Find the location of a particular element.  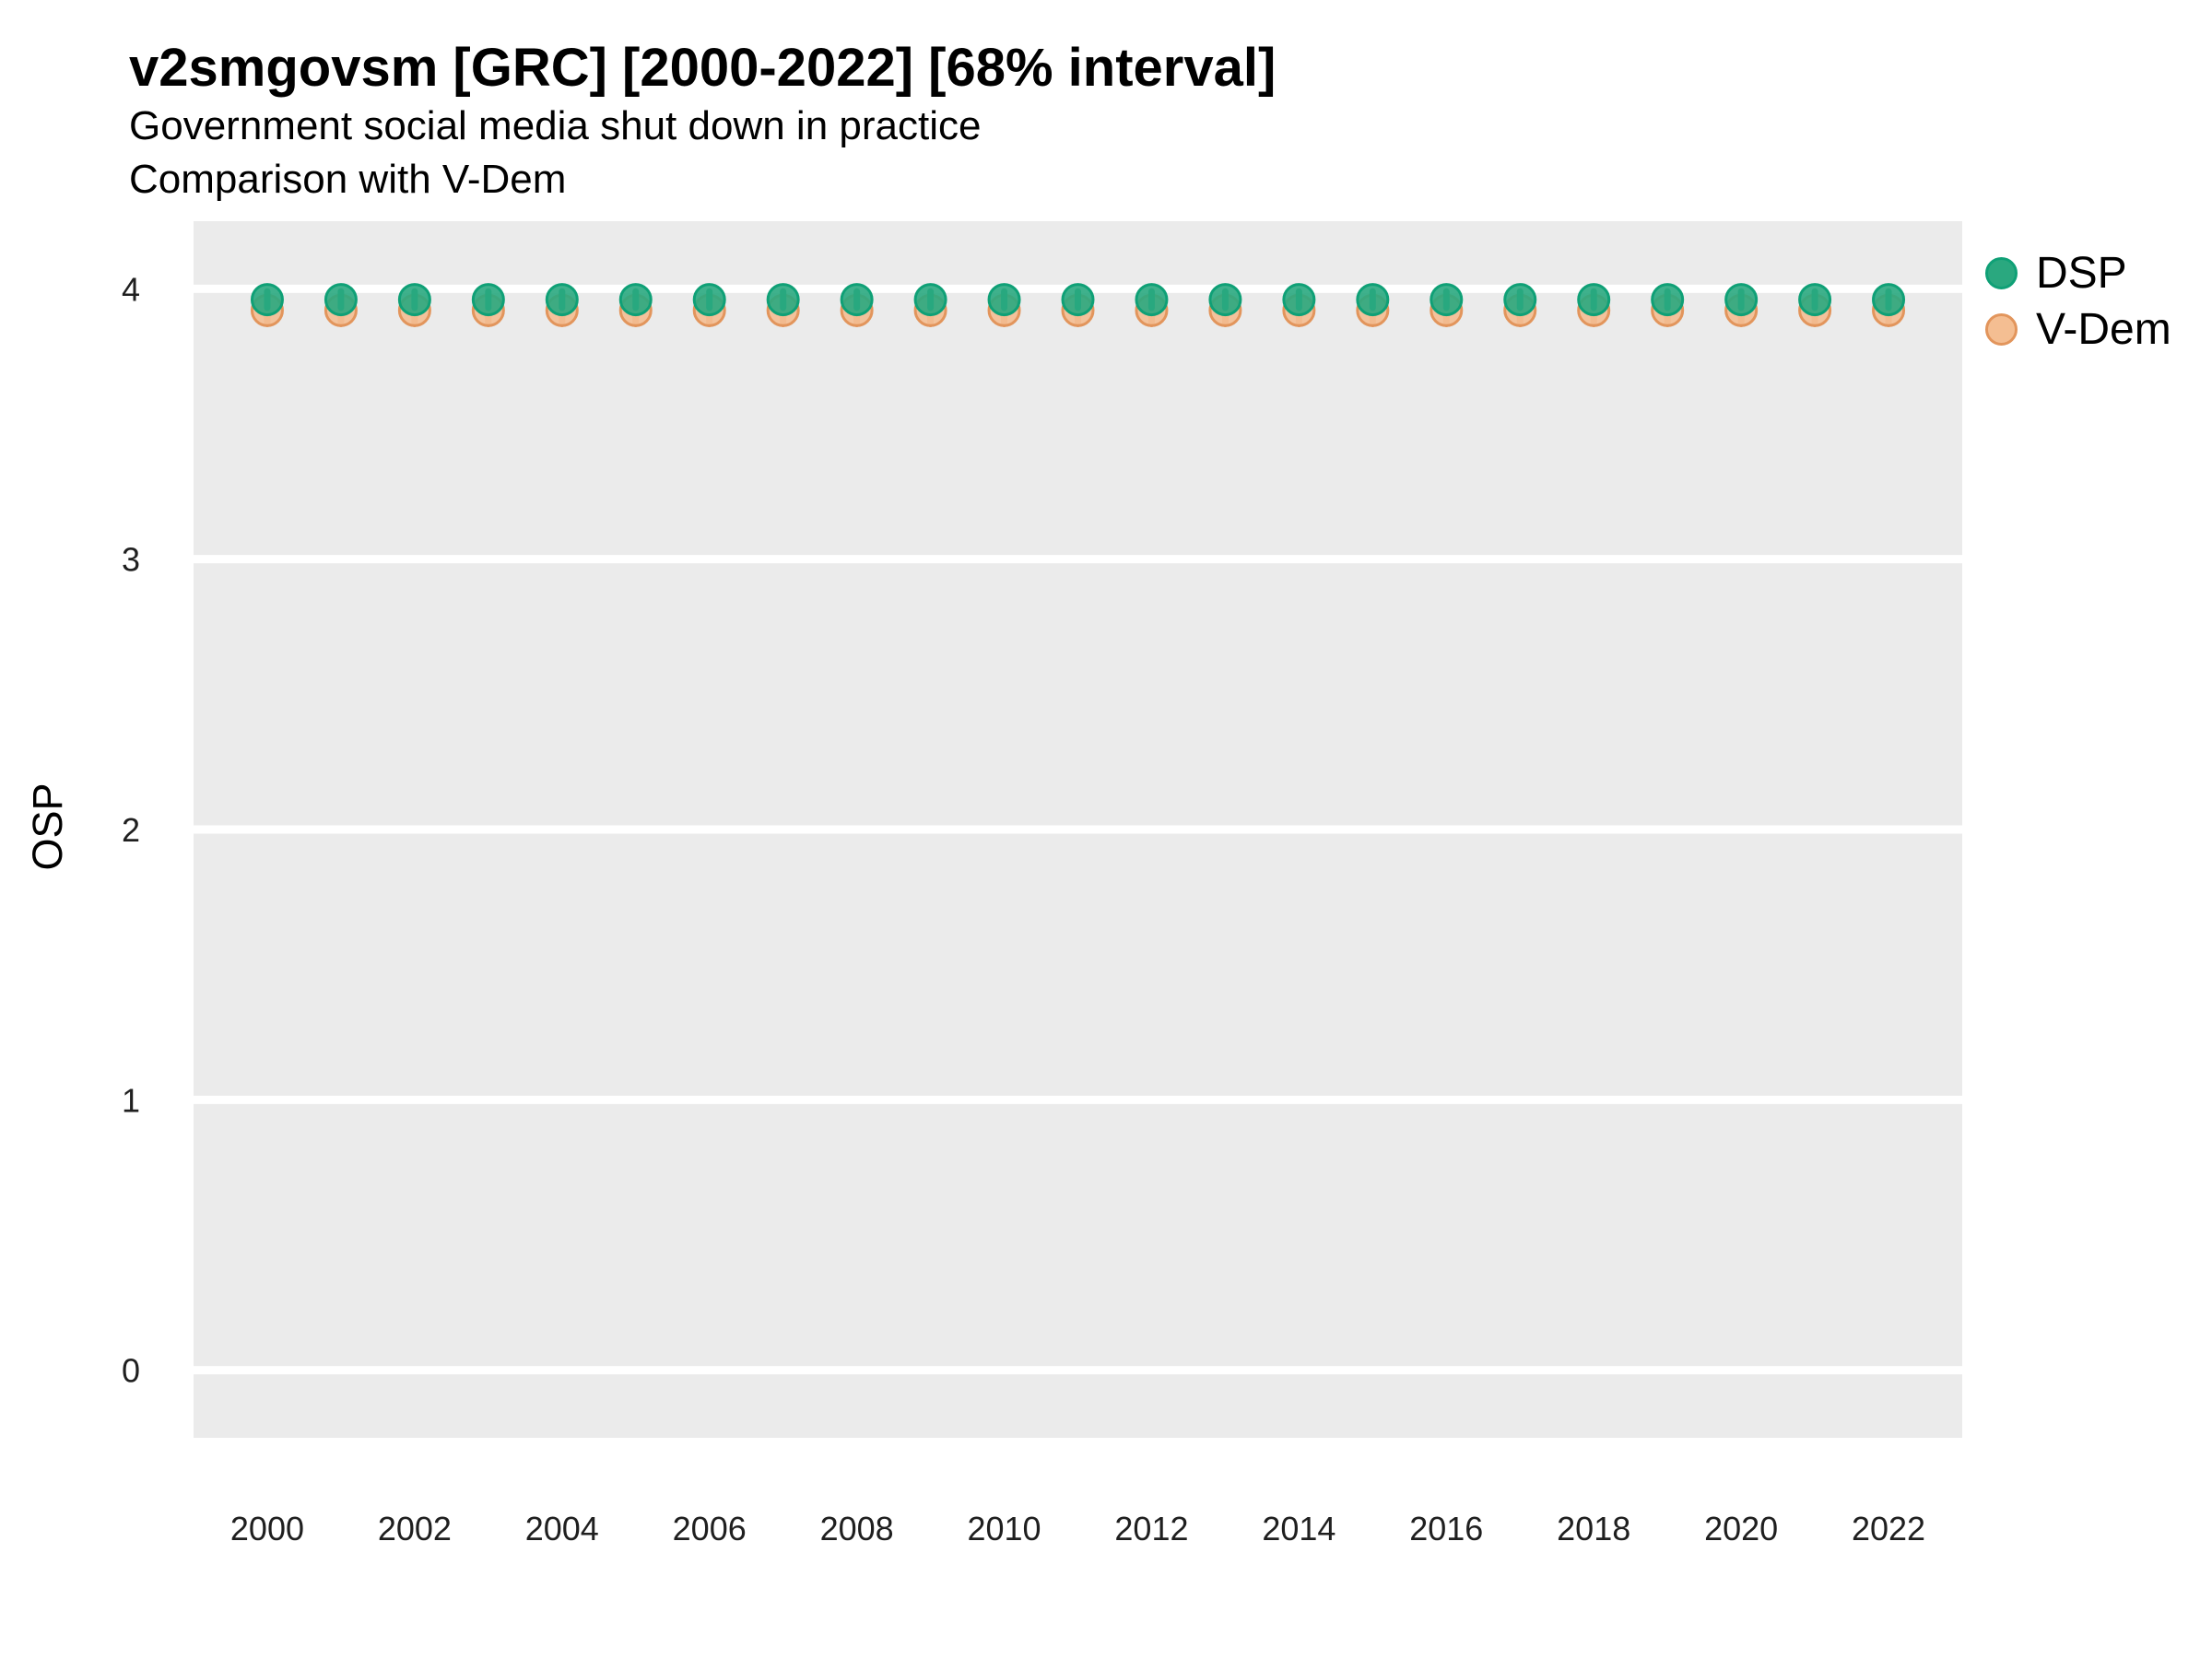

dsp-point-2017 is located at coordinates (1520, 300).